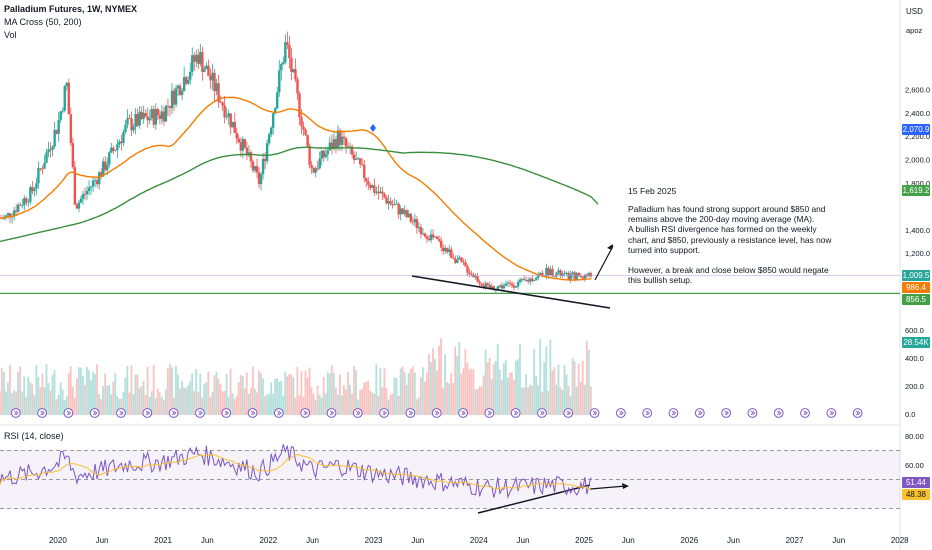  I want to click on x-axis-label: 2028, so click(900, 540).